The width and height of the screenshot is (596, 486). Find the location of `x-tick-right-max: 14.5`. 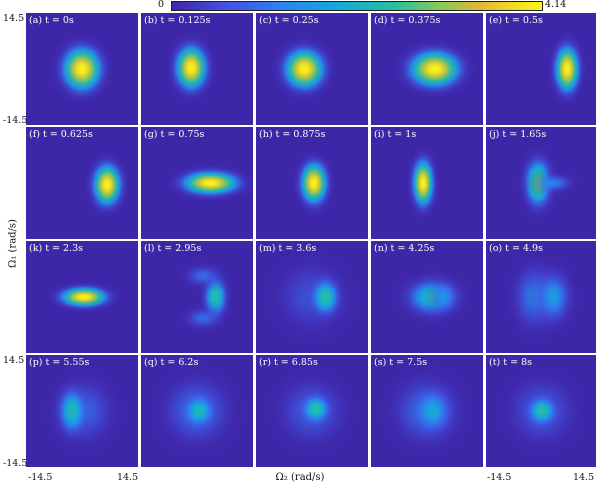

x-tick-right-max: 14.5 is located at coordinates (584, 477).